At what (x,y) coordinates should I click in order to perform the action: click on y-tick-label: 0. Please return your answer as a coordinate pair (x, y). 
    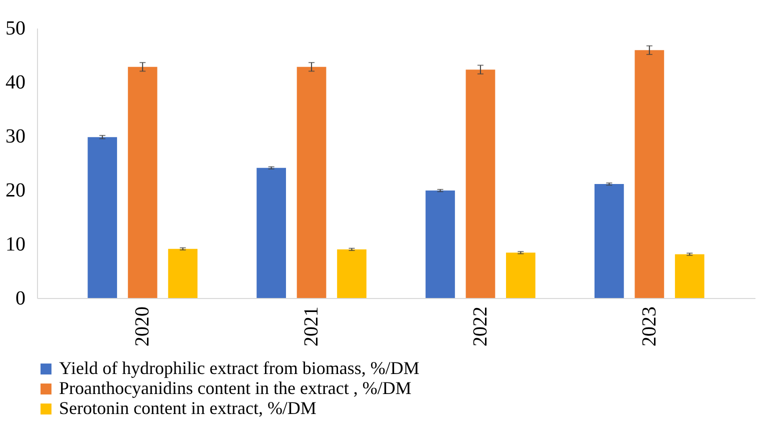
    Looking at the image, I should click on (21, 299).